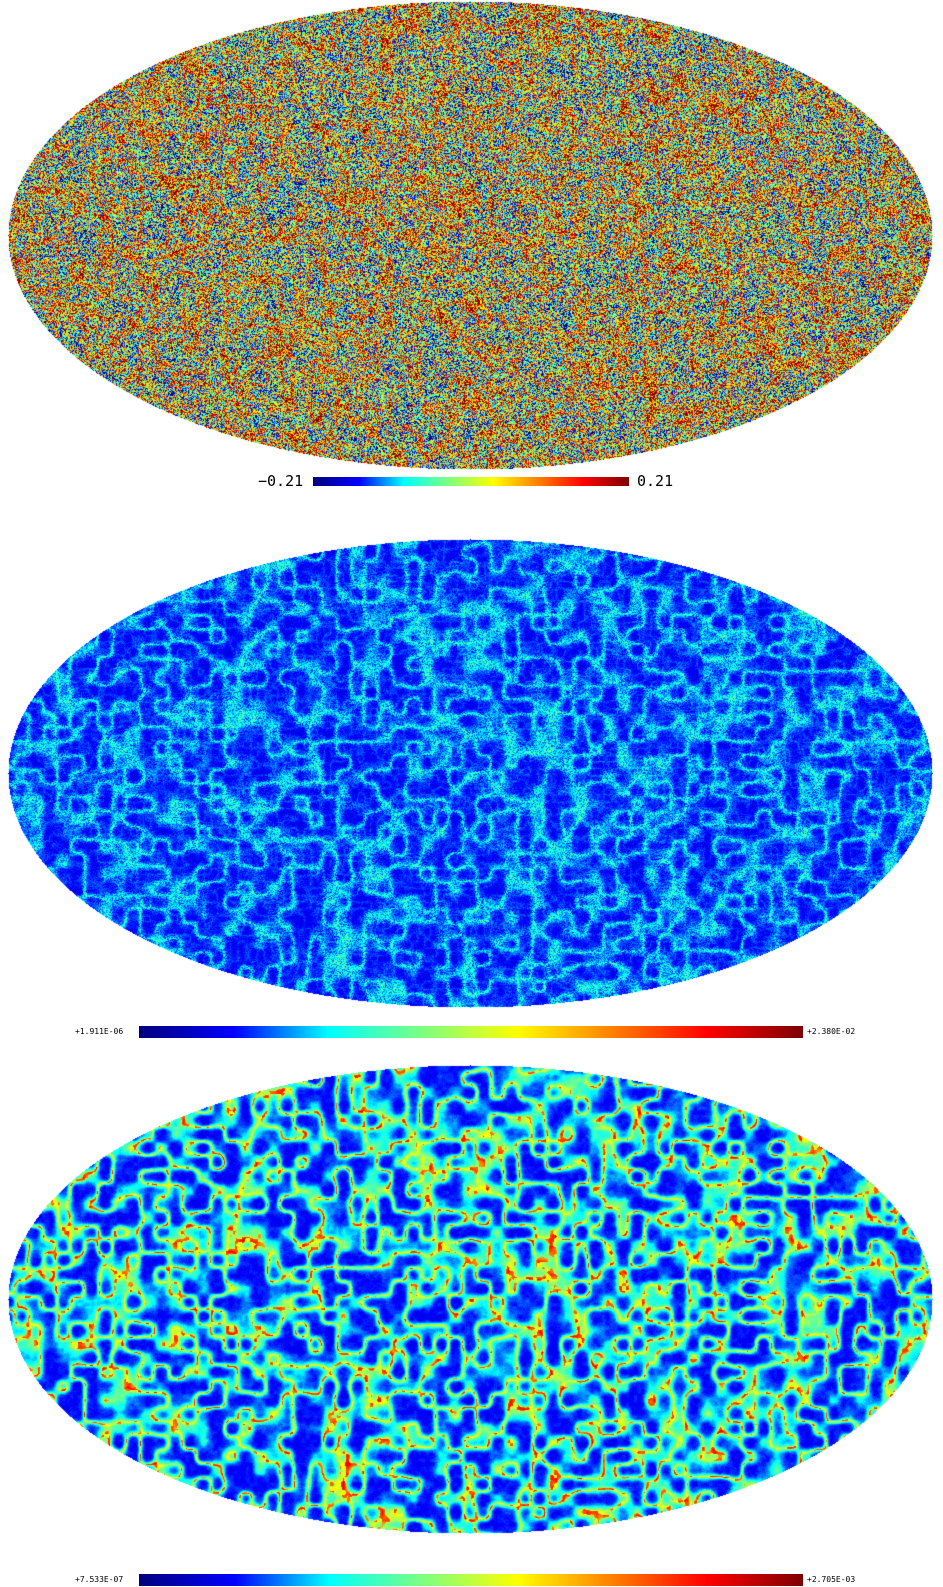 The width and height of the screenshot is (943, 1587). Describe the element at coordinates (655, 481) in the screenshot. I see `colorbar-1-max-label: 0.21` at that location.